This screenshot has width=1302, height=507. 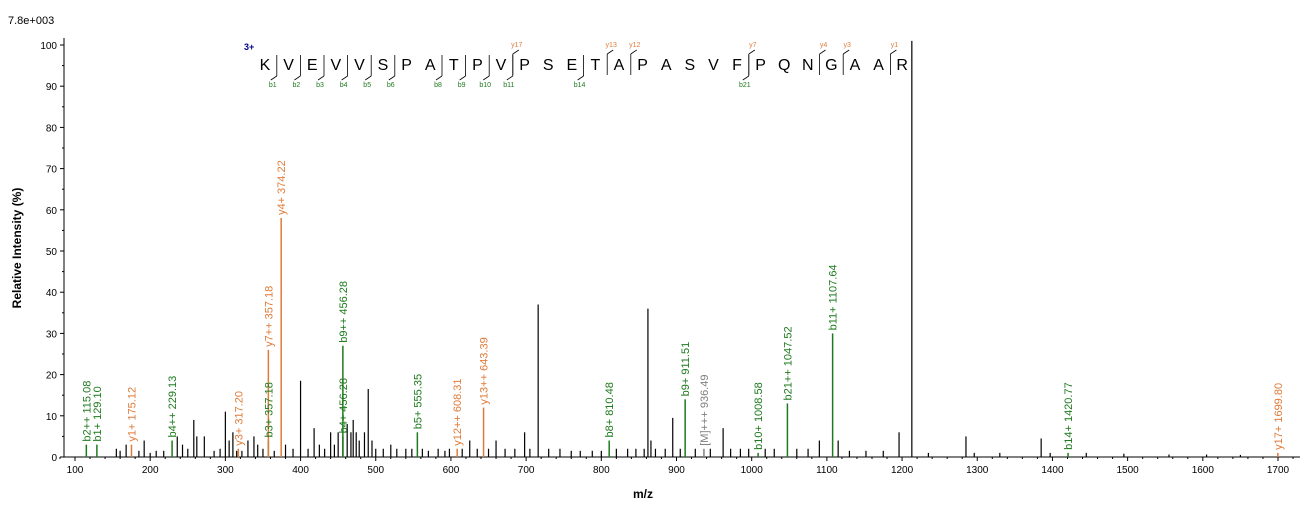 What do you see at coordinates (485, 370) in the screenshot?
I see `peak-label: y13++ 643.39` at bounding box center [485, 370].